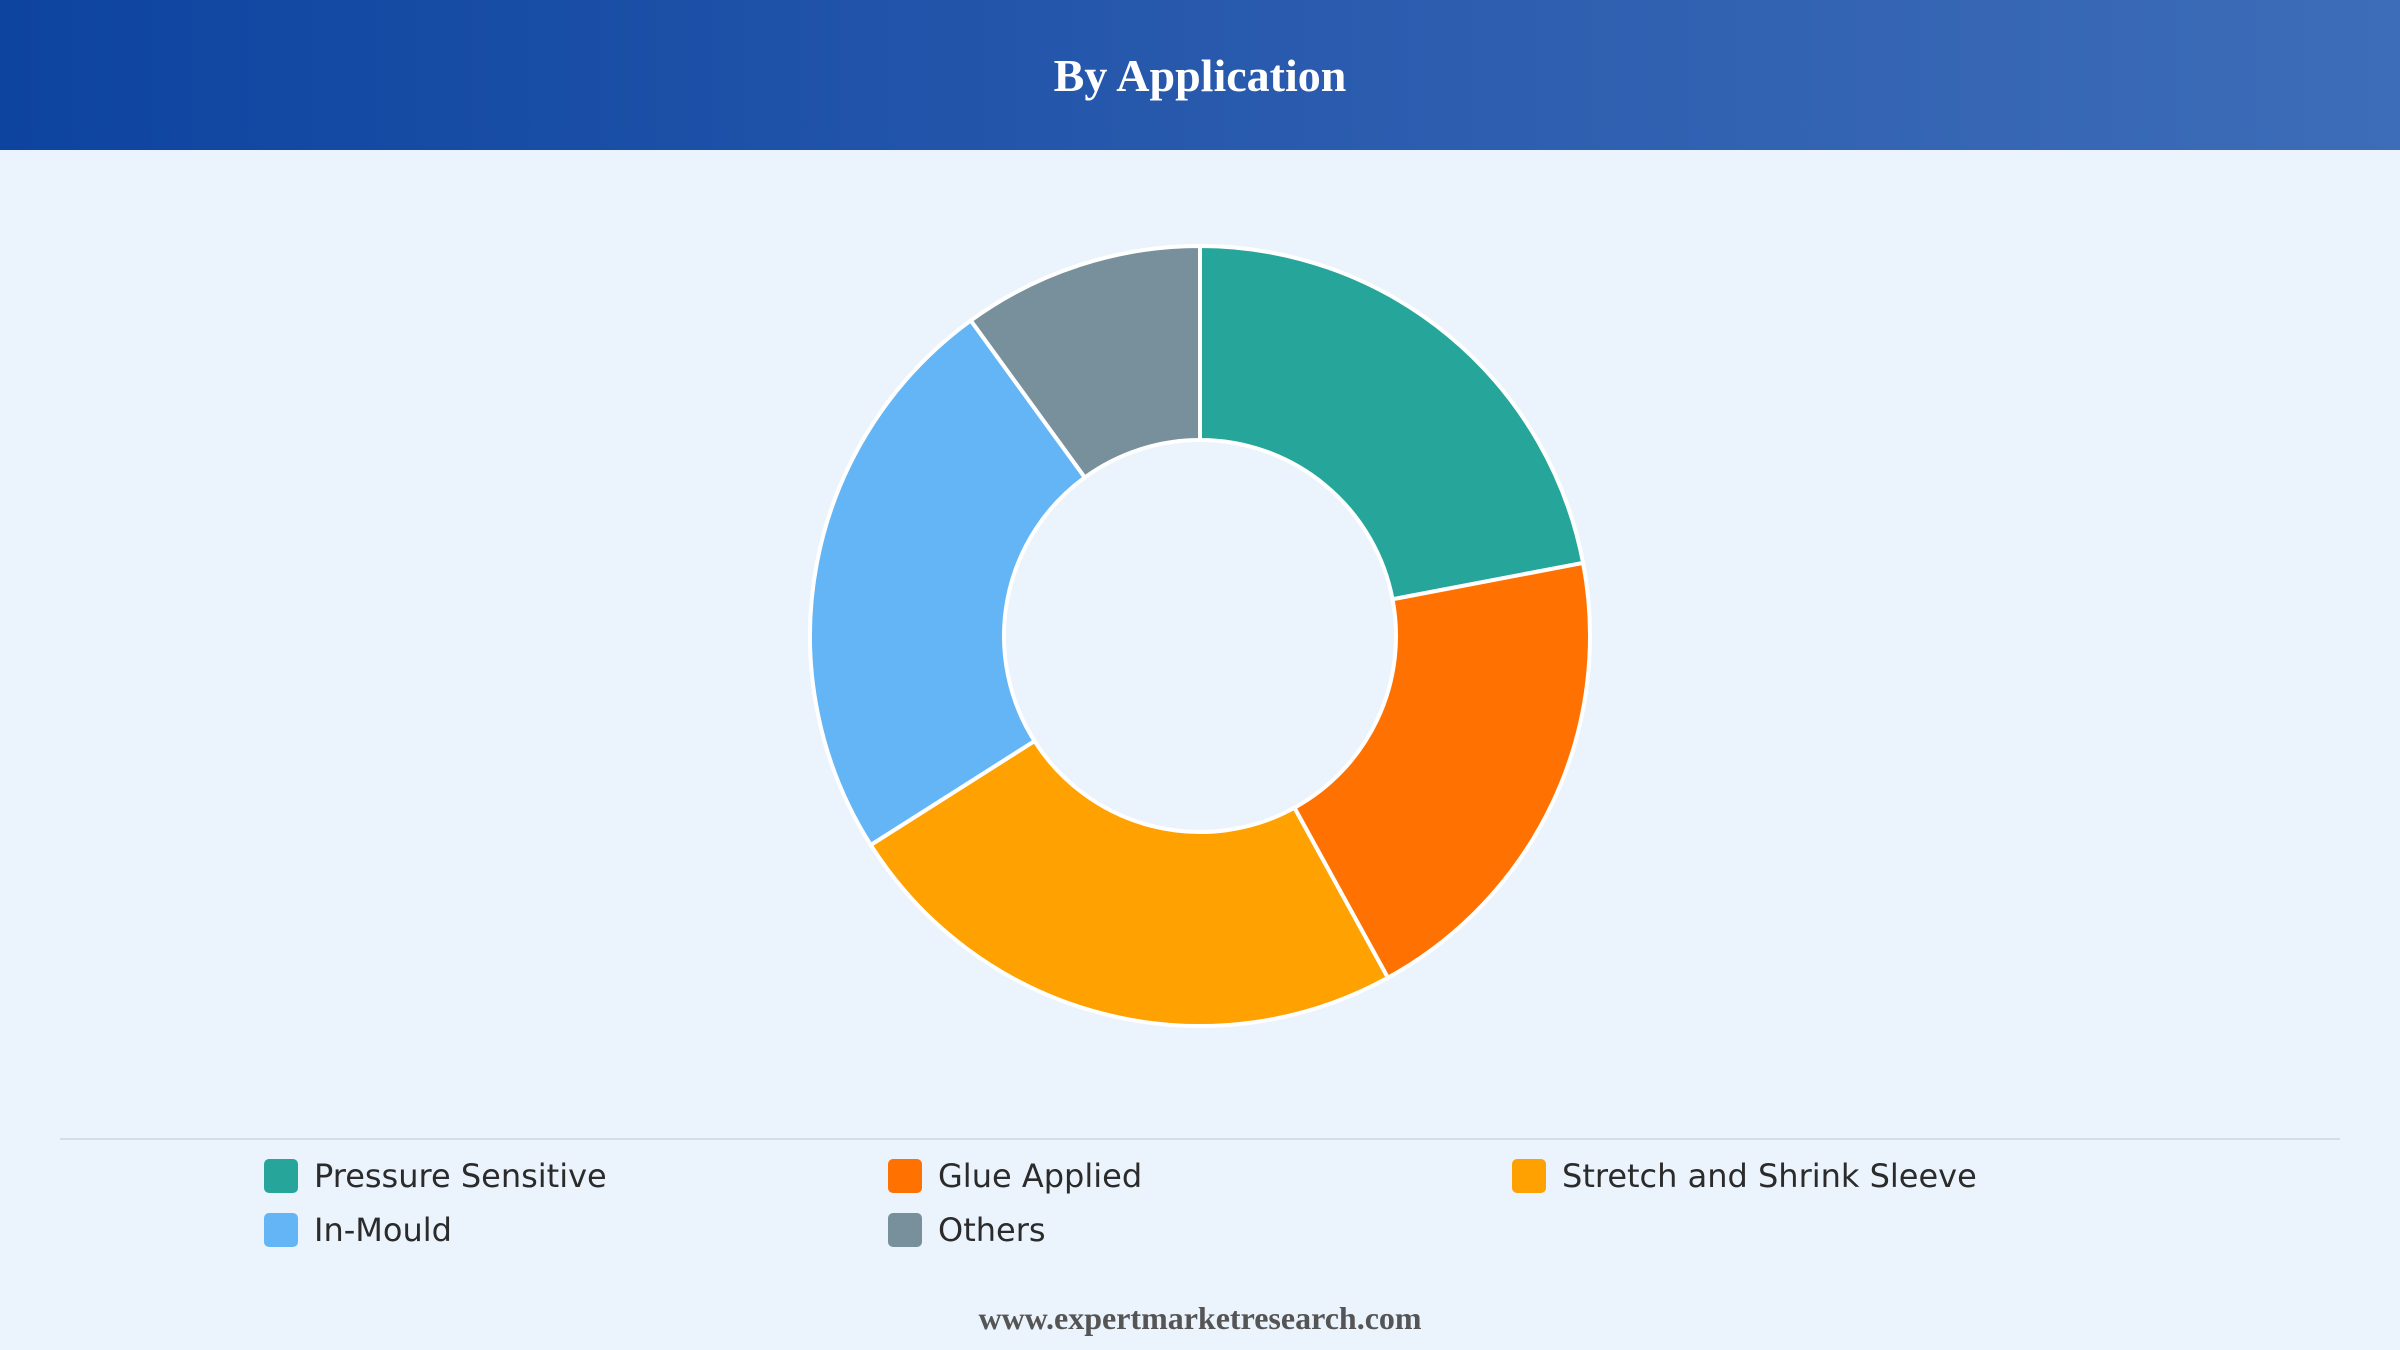 The height and width of the screenshot is (1350, 2400). What do you see at coordinates (1769, 1176) in the screenshot?
I see `legend-label: Stretch and Shrink Sleeve` at bounding box center [1769, 1176].